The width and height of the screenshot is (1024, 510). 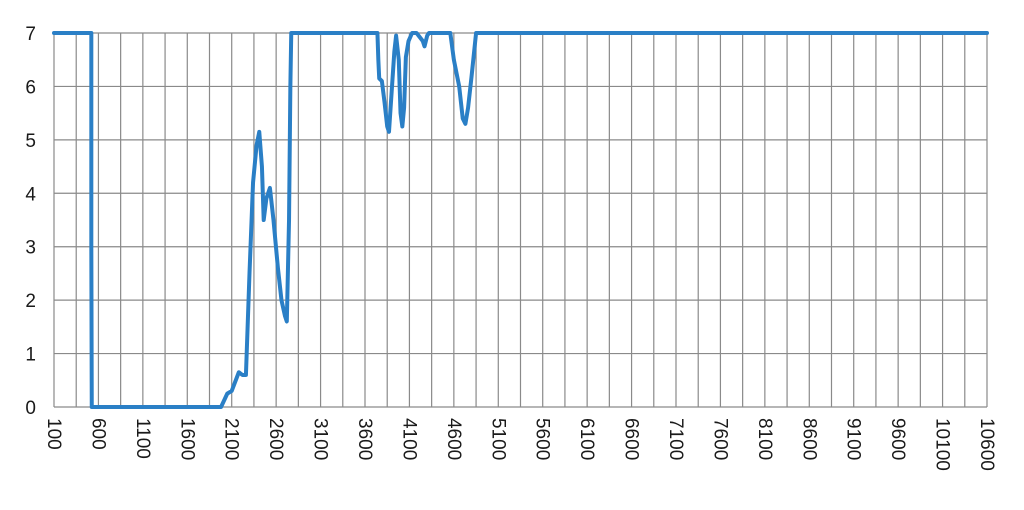 What do you see at coordinates (97, 434) in the screenshot?
I see `x-tick-label: 600` at bounding box center [97, 434].